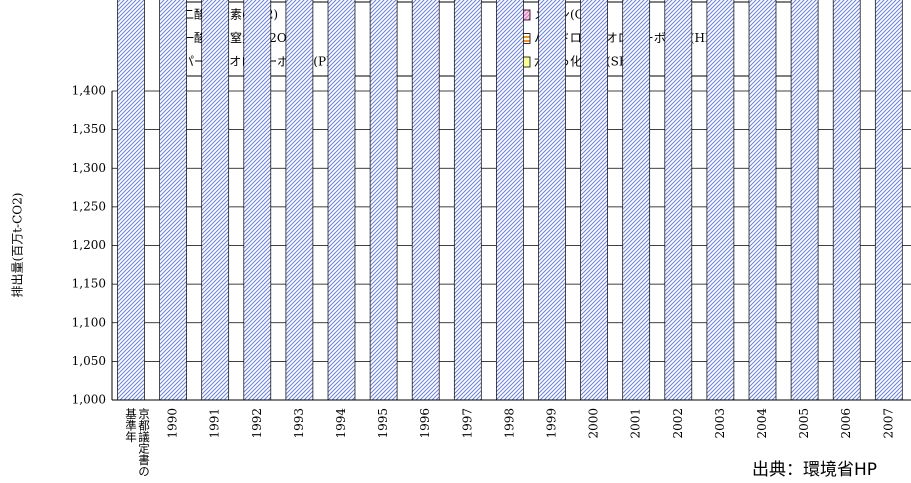 Image resolution: width=911 pixels, height=483 pixels. Describe the element at coordinates (341, 423) in the screenshot. I see `x-tick-label: 1994` at that location.